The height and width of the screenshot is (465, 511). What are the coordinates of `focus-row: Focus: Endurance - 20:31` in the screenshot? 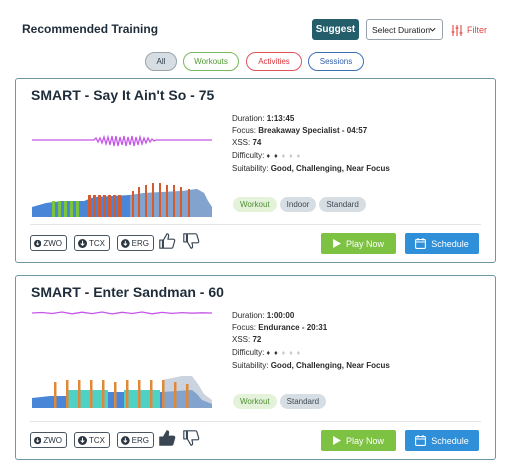 It's located at (280, 328).